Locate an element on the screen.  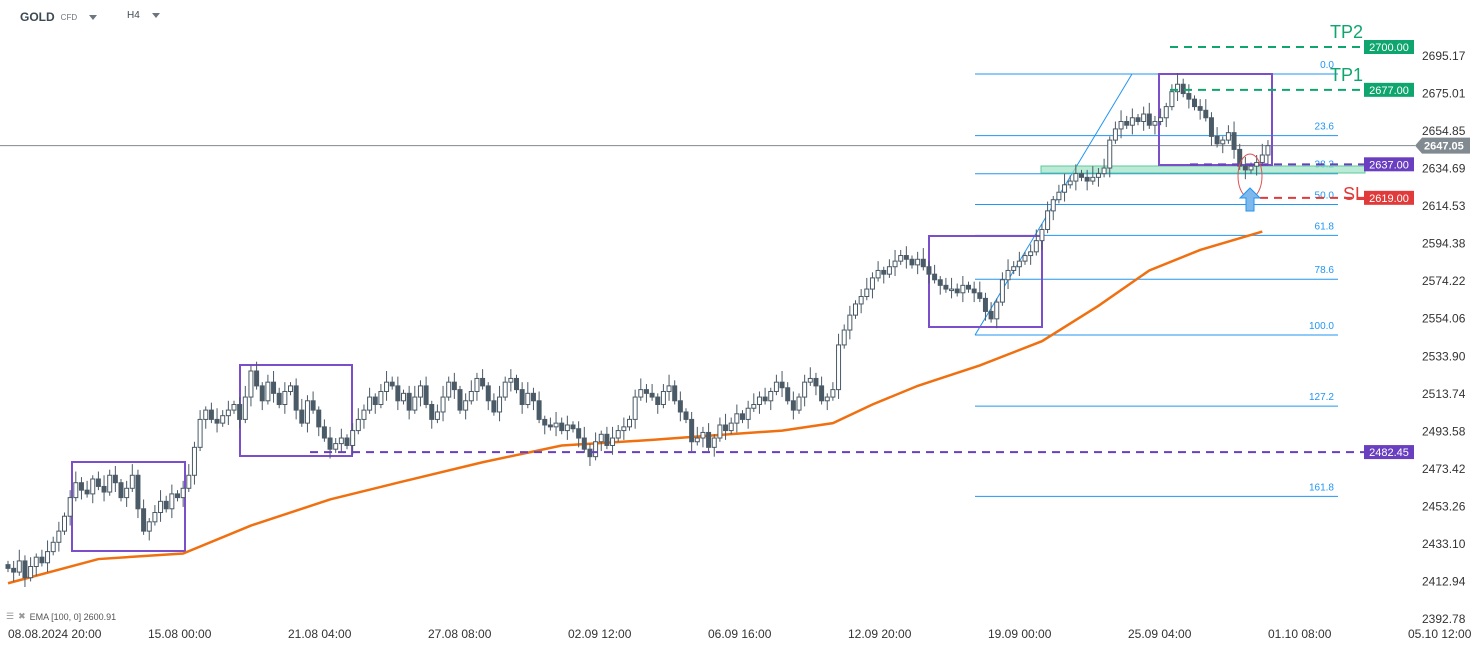
y-tick-label: 2574.22 is located at coordinates (1444, 281).